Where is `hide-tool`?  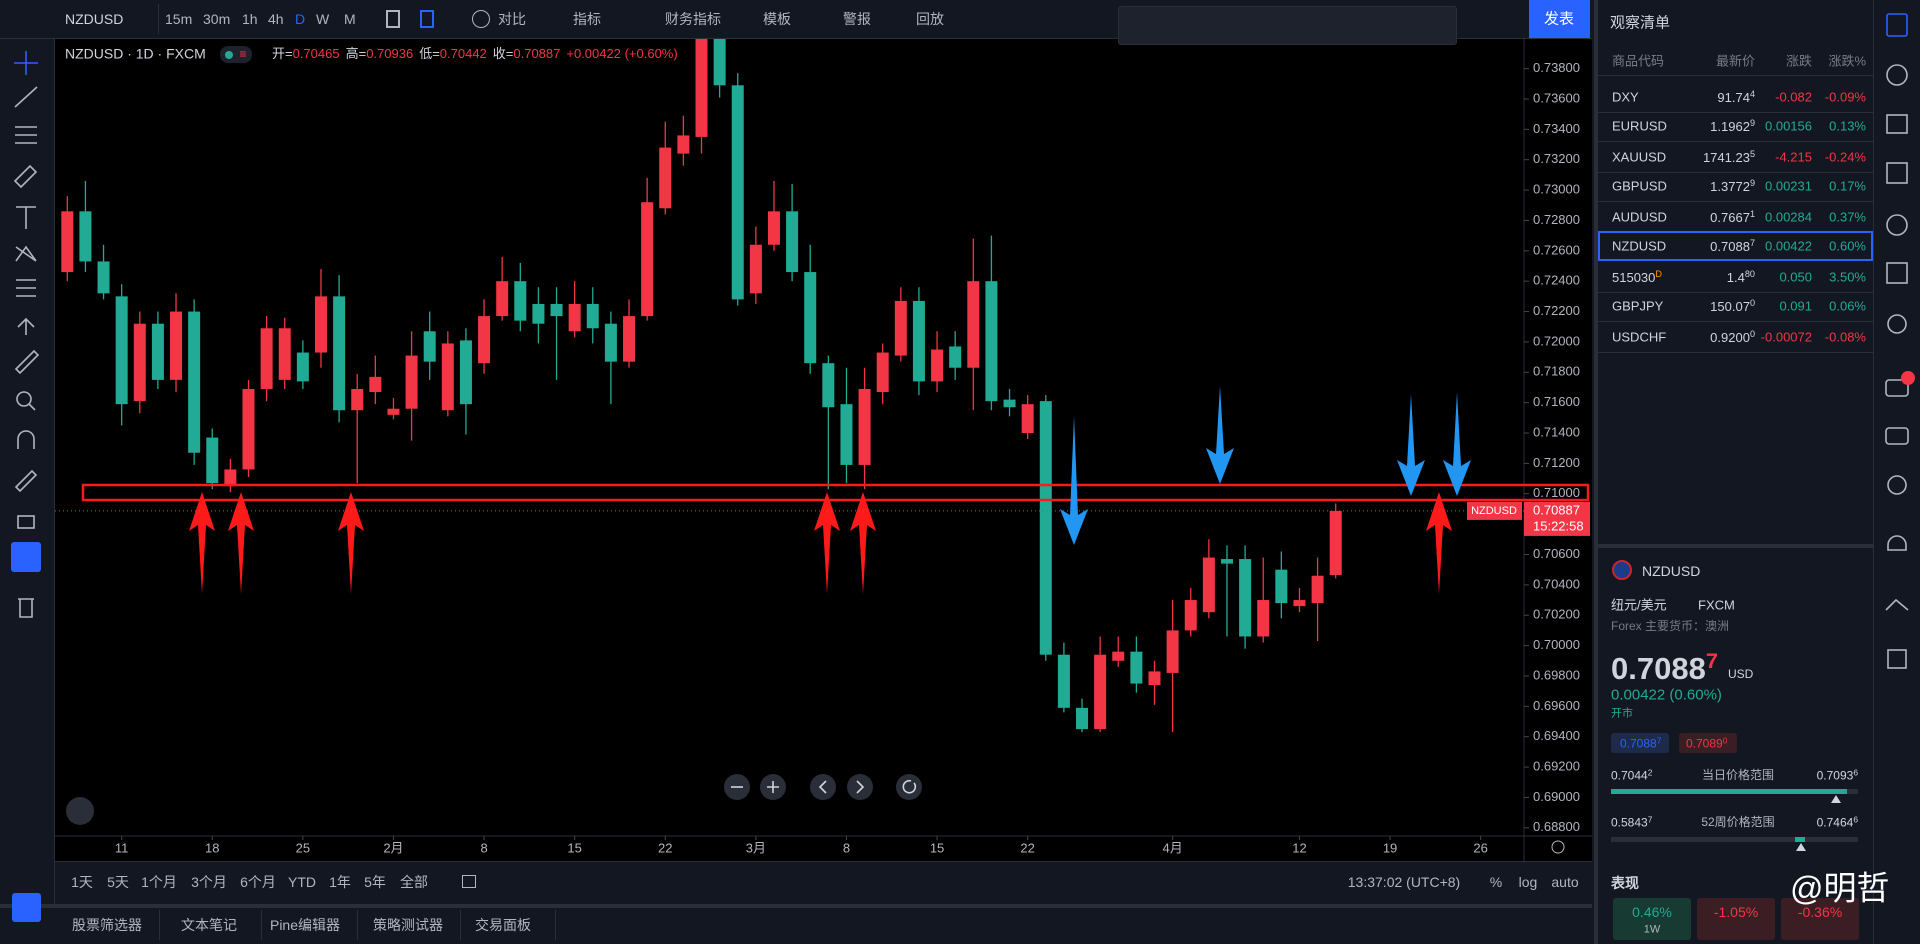
hide-tool is located at coordinates (26, 557).